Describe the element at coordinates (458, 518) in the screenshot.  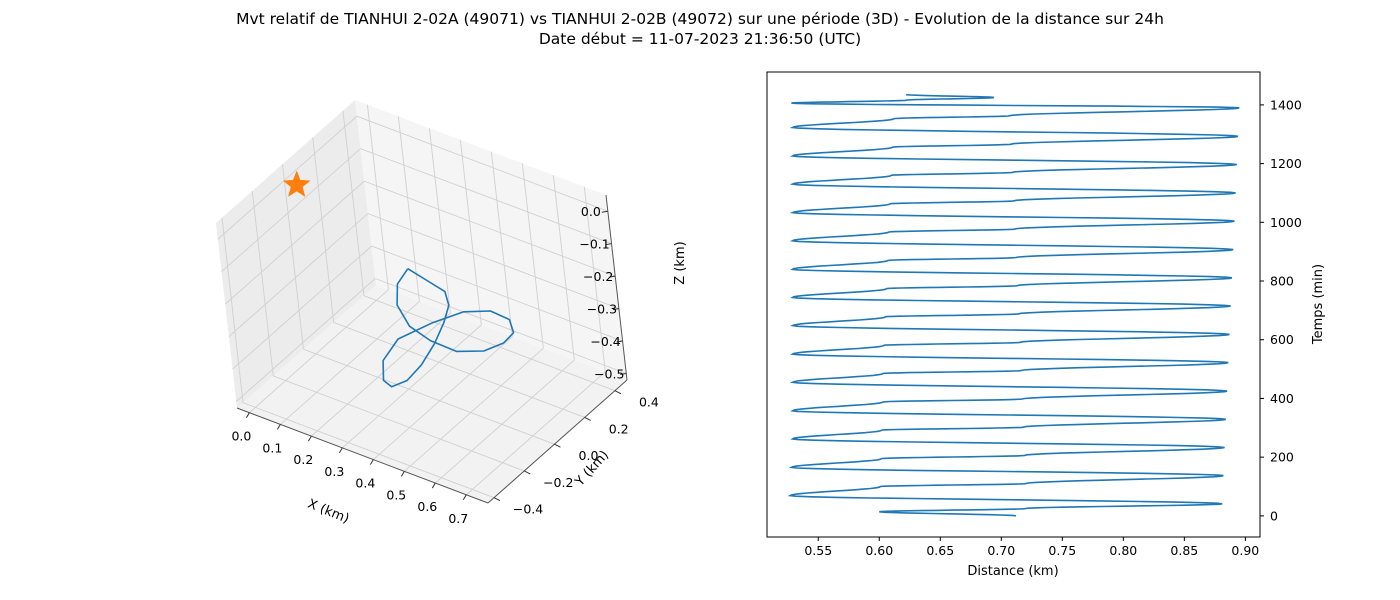
I see `x-tick-label-3d: 0.7` at that location.